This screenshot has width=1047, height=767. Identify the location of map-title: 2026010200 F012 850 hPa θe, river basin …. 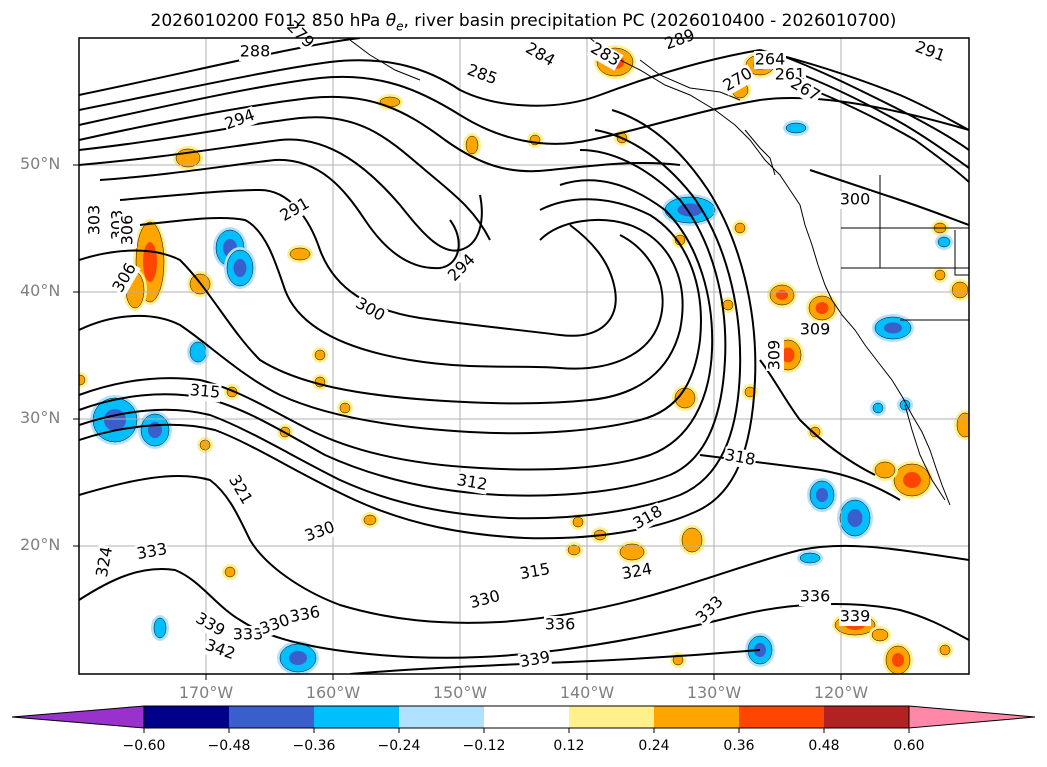
(523, 22).